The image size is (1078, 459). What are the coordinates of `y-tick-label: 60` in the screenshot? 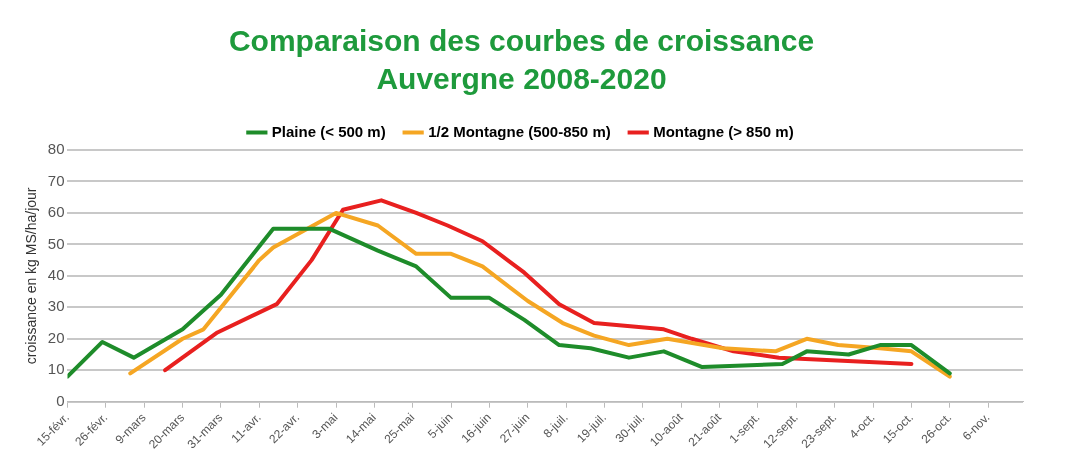 It's located at (56, 212).